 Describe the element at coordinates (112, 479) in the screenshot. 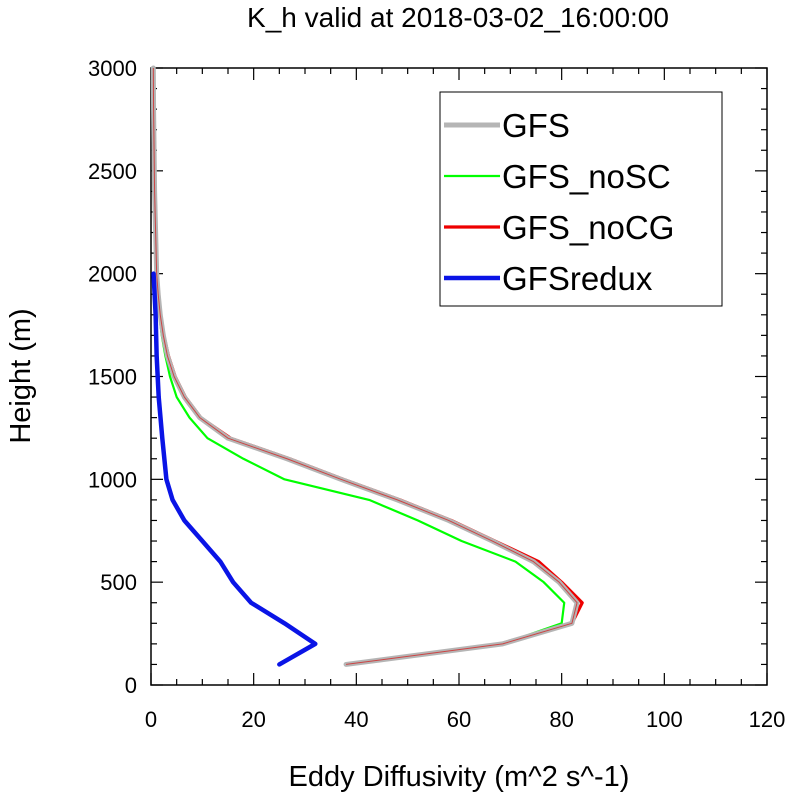

I see `y-tick-label: 1000` at that location.